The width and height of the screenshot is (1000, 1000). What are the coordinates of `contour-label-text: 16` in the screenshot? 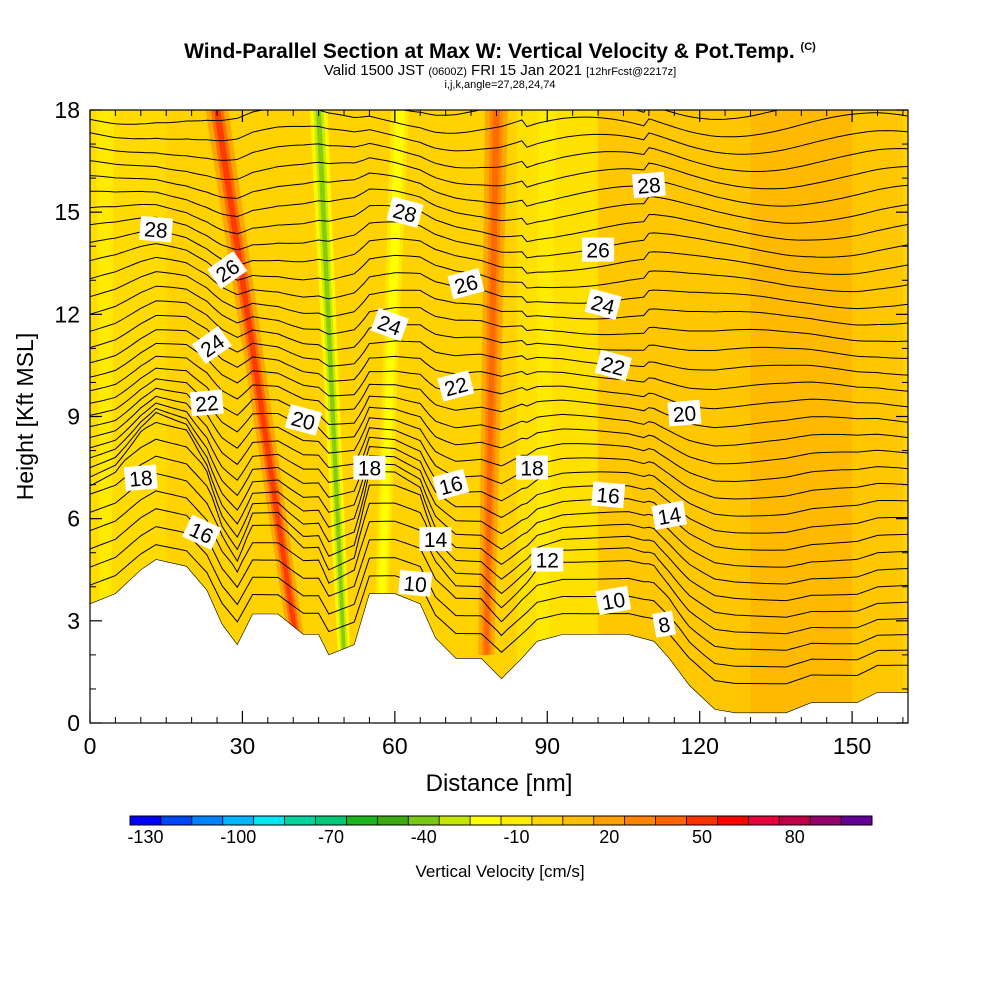 It's located at (607, 496).